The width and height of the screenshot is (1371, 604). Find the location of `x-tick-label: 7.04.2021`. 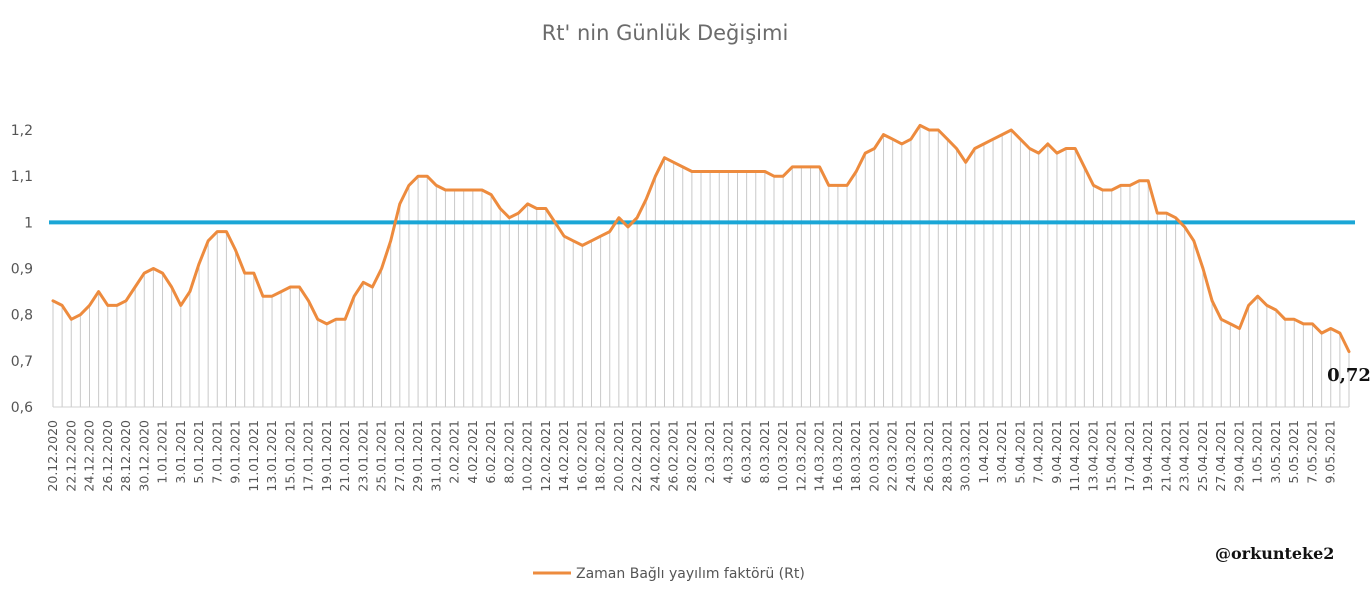

x-tick-label: 7.04.2021 is located at coordinates (1038, 452).